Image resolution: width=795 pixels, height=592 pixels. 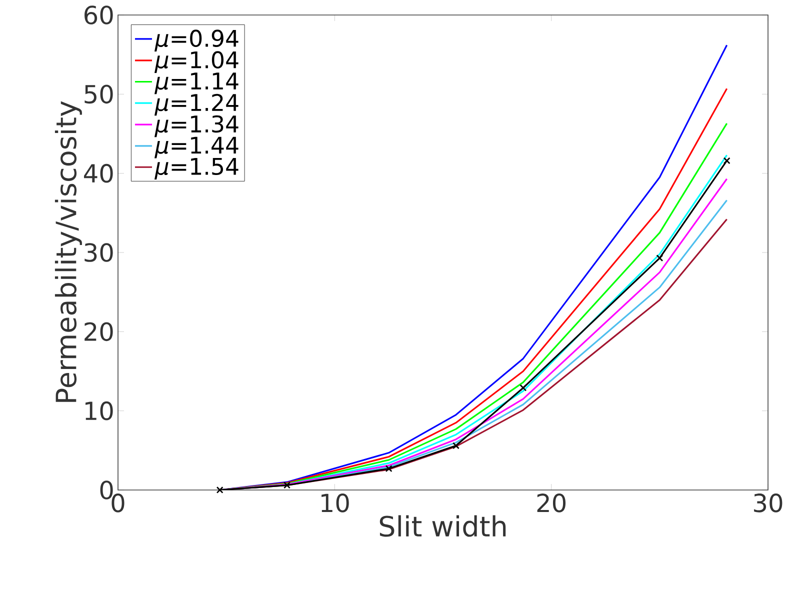 I want to click on legend-label: μ=1.04, so click(x=196, y=62).